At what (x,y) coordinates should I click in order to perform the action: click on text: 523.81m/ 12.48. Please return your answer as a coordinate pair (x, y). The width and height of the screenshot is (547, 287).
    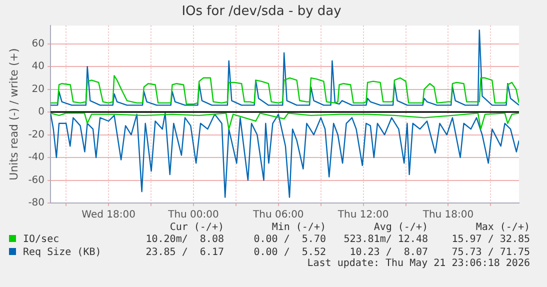
    Looking at the image, I should click on (385, 239).